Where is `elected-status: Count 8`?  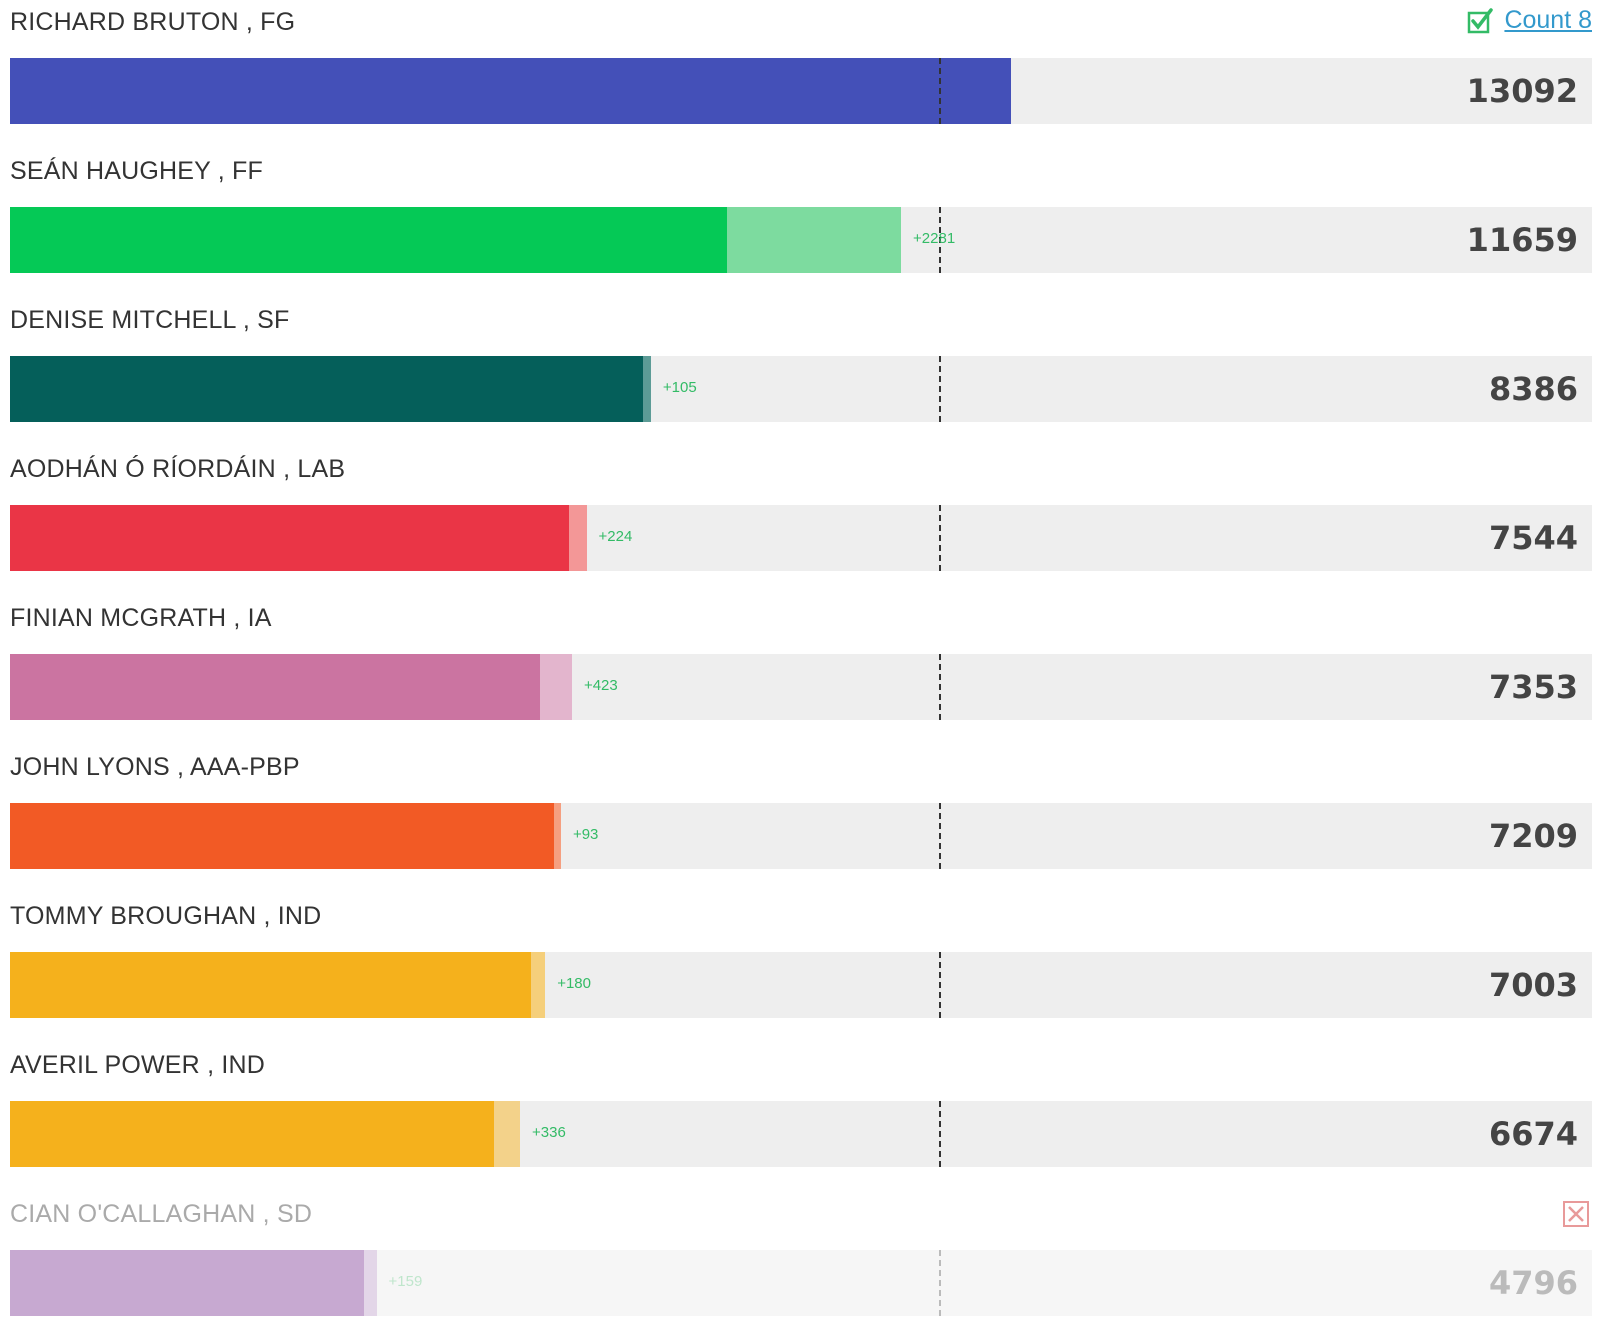
elected-status: Count 8 is located at coordinates (1529, 20).